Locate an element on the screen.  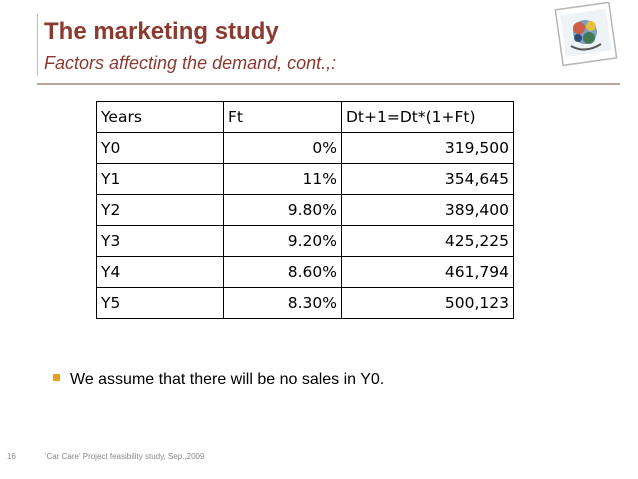
cell-demand: 461,794 is located at coordinates (427, 272).